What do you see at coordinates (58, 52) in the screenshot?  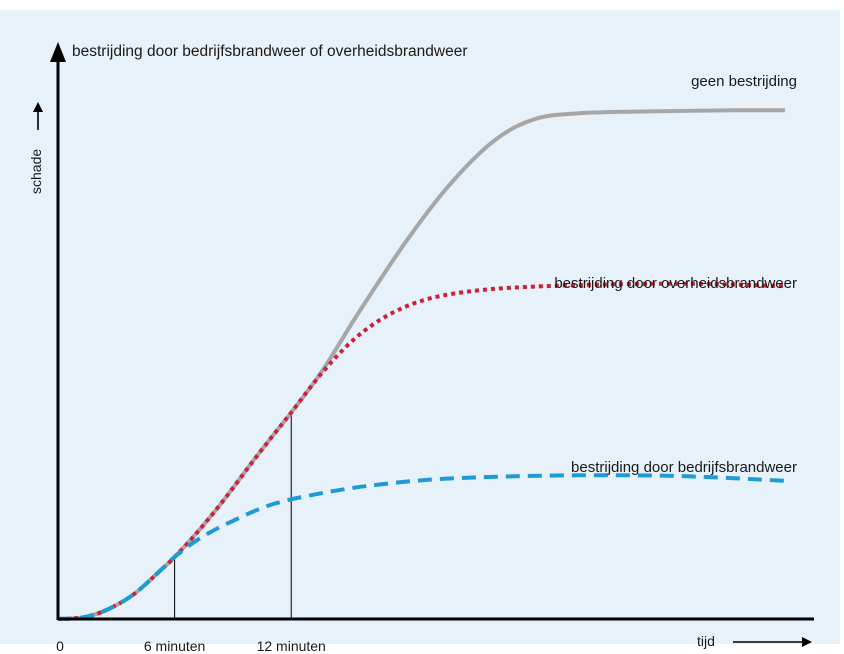 I see `y-axis-arrowhead` at bounding box center [58, 52].